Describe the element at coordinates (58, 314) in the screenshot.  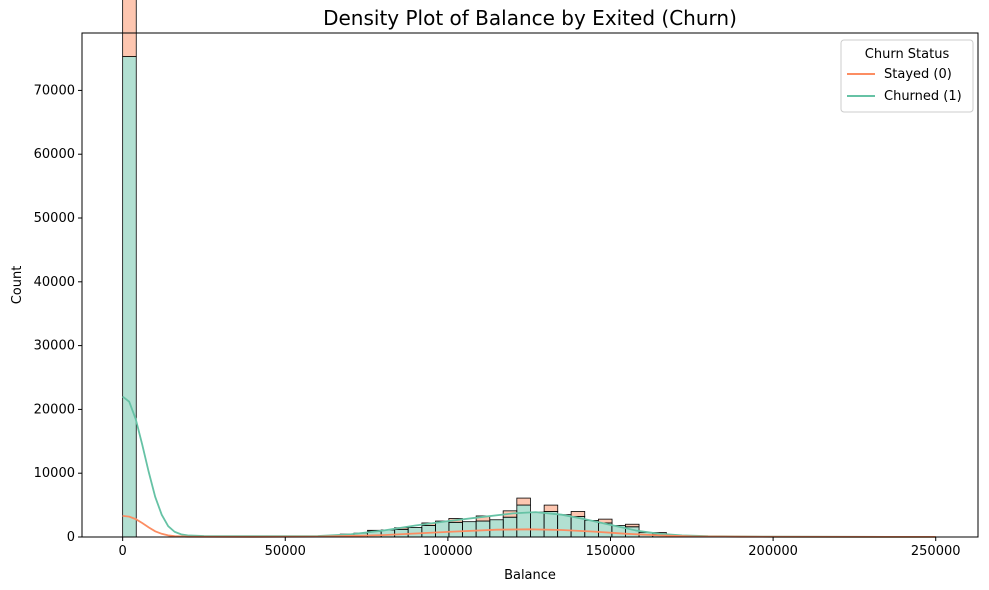
I see `y-ticks: 0 10000 20000 30000 40000 50000 60000 70000` at that location.